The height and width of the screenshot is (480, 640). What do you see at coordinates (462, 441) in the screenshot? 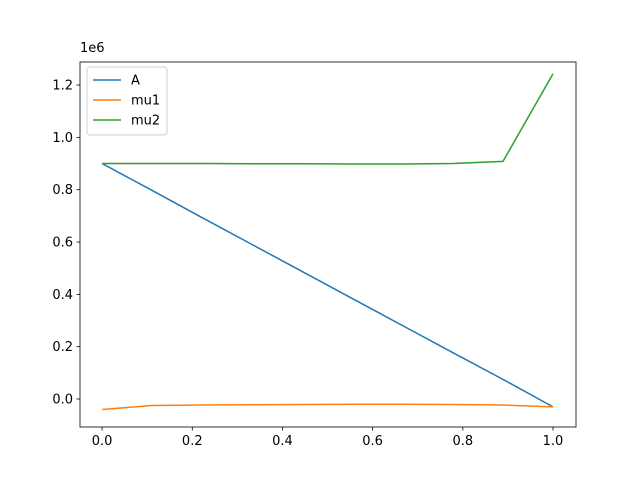
I see `x-tick-label: 0.8` at bounding box center [462, 441].